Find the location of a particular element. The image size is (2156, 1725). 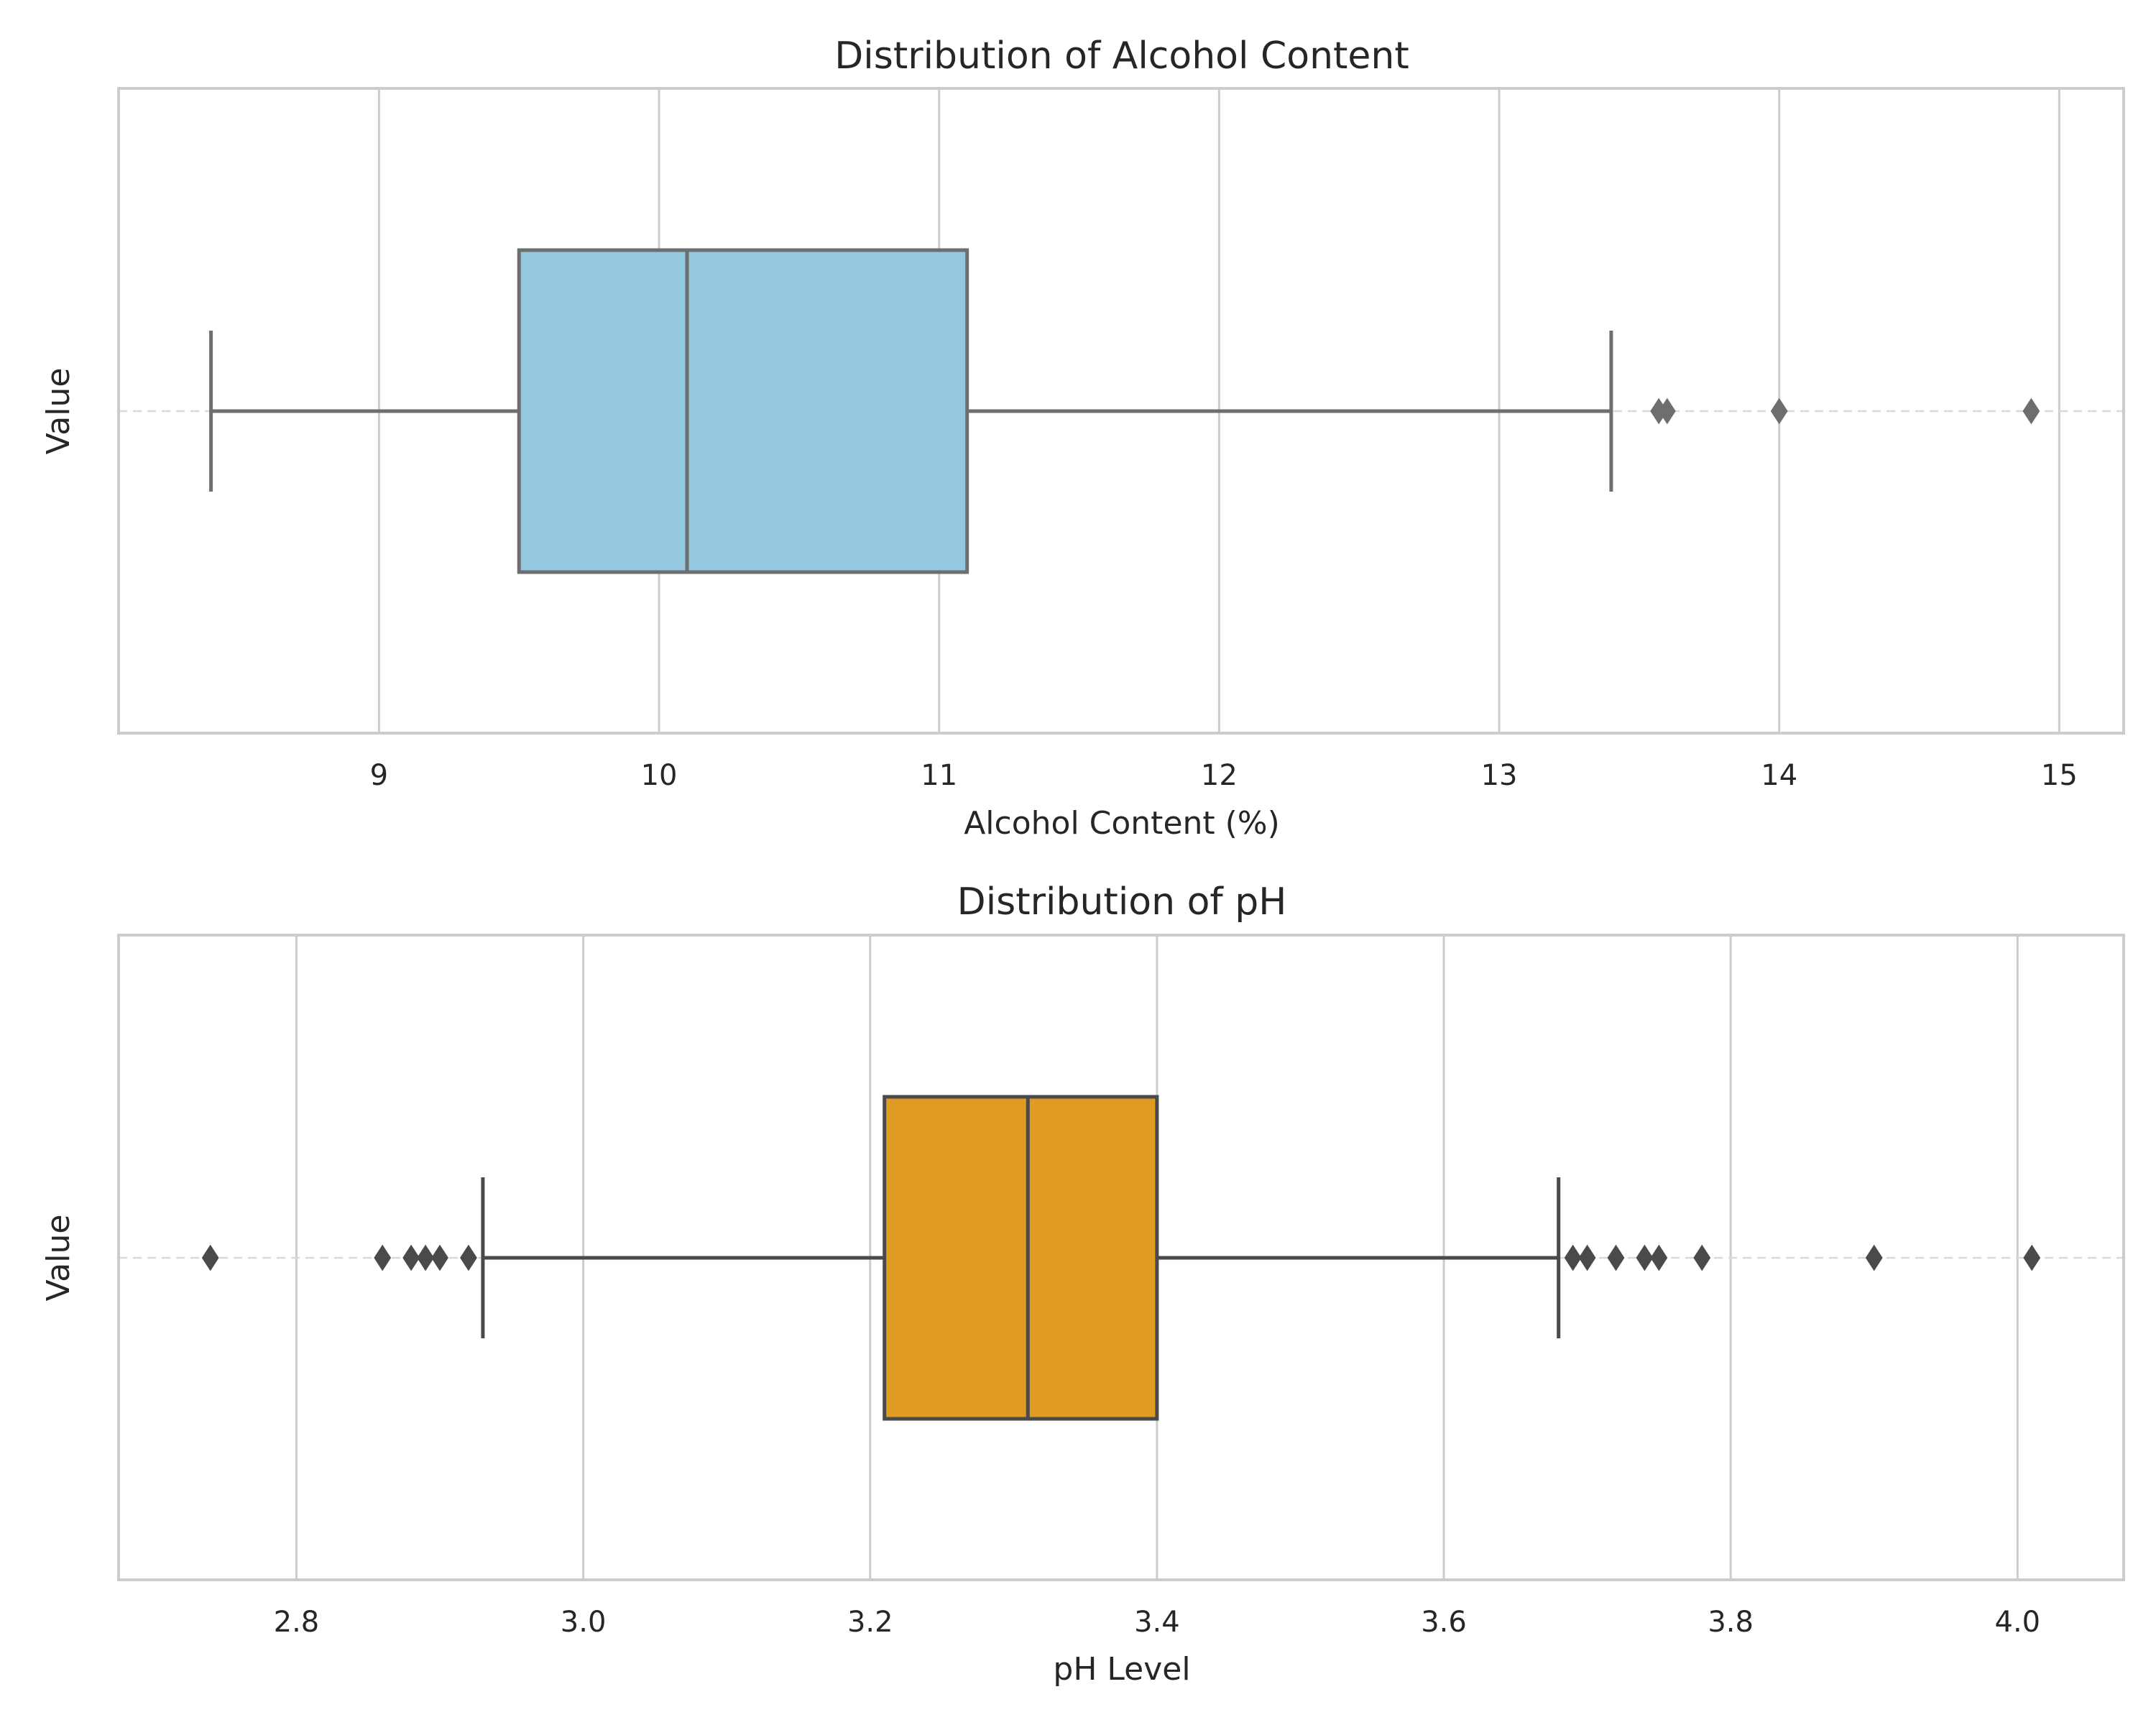

ph-x-tick-label: 3.4 is located at coordinates (1157, 1622).